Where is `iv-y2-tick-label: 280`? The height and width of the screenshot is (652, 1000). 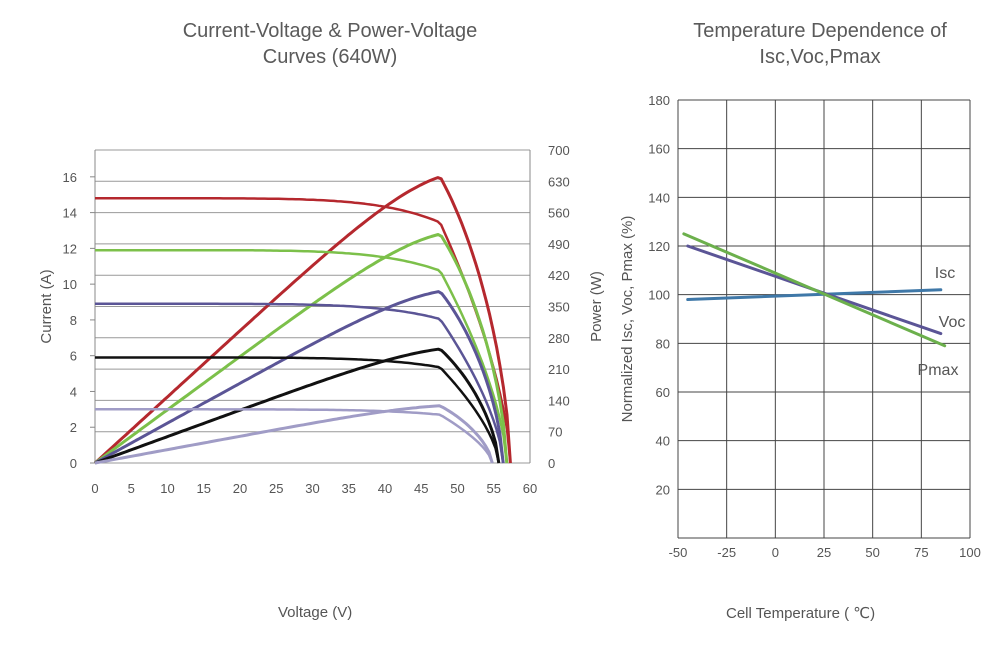 iv-y2-tick-label: 280 is located at coordinates (559, 338).